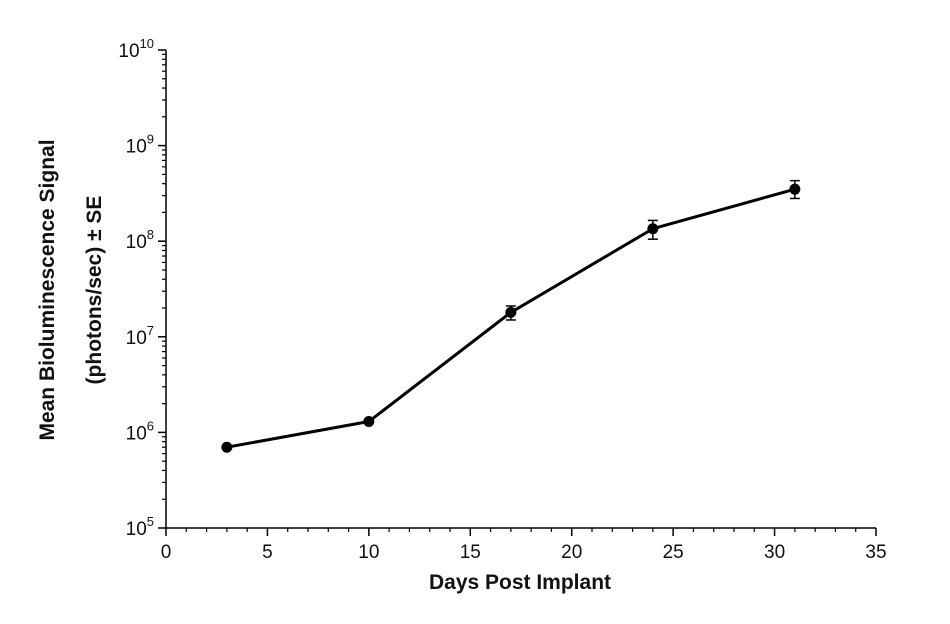  I want to click on x-tick-label: 35, so click(875, 552).